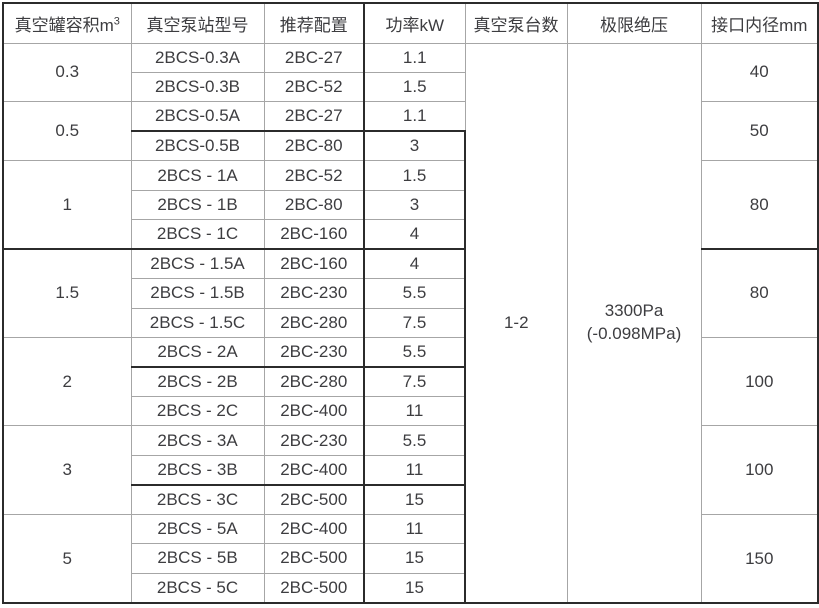 Image resolution: width=819 pixels, height=608 pixels. I want to click on header-model: 真空泵站型号, so click(197, 23).